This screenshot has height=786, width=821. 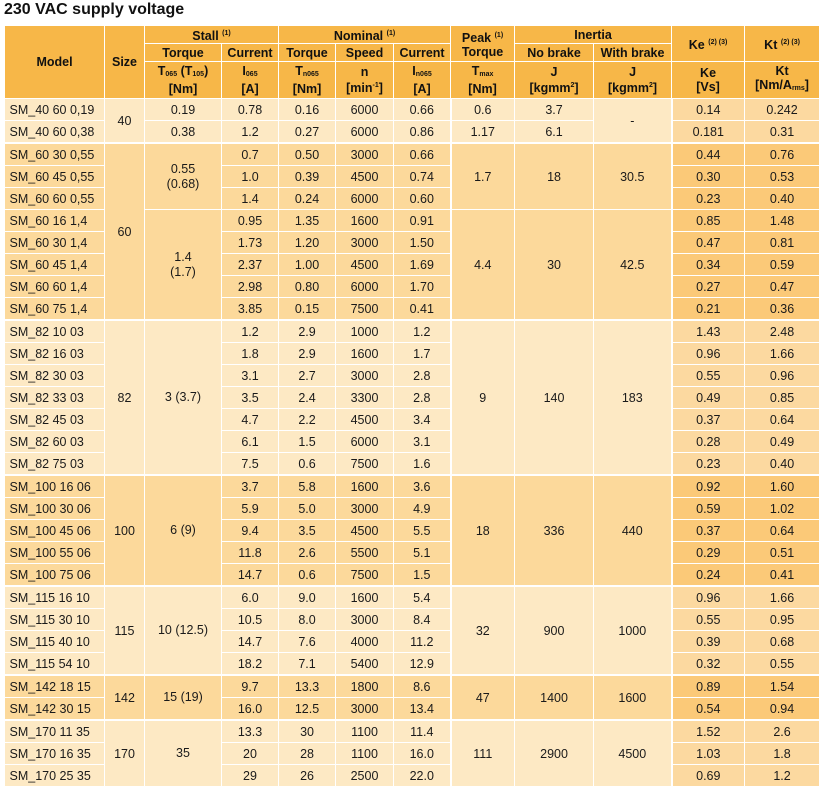 What do you see at coordinates (782, 44) in the screenshot?
I see `header-kt: Kt (2) (3)` at bounding box center [782, 44].